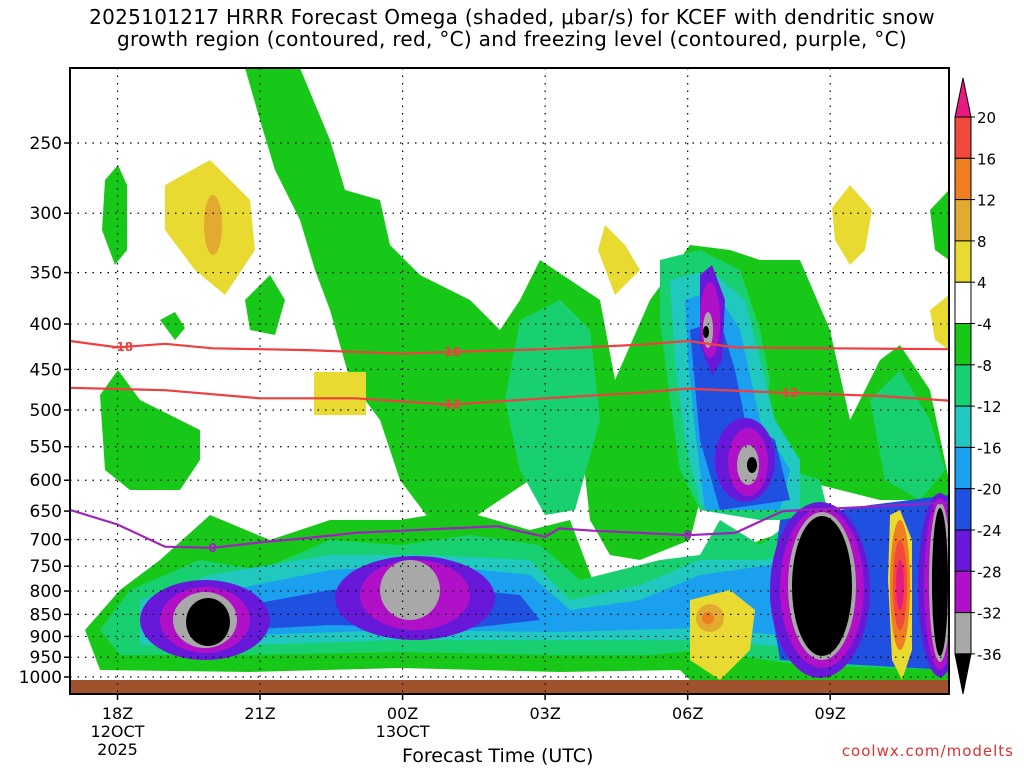 Image resolution: width=1024 pixels, height=768 pixels. Describe the element at coordinates (986, 159) in the screenshot. I see `colorbar-label: 16` at that location.